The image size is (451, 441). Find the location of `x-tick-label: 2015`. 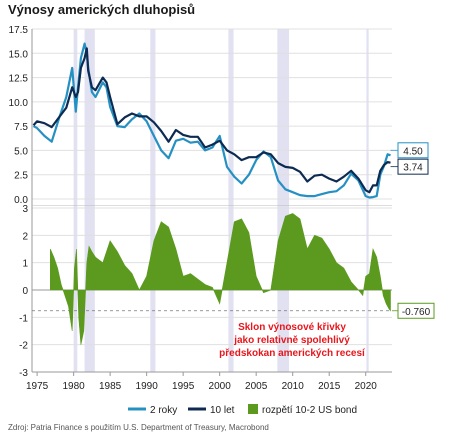

x-tick-label: 2015 is located at coordinates (329, 386).